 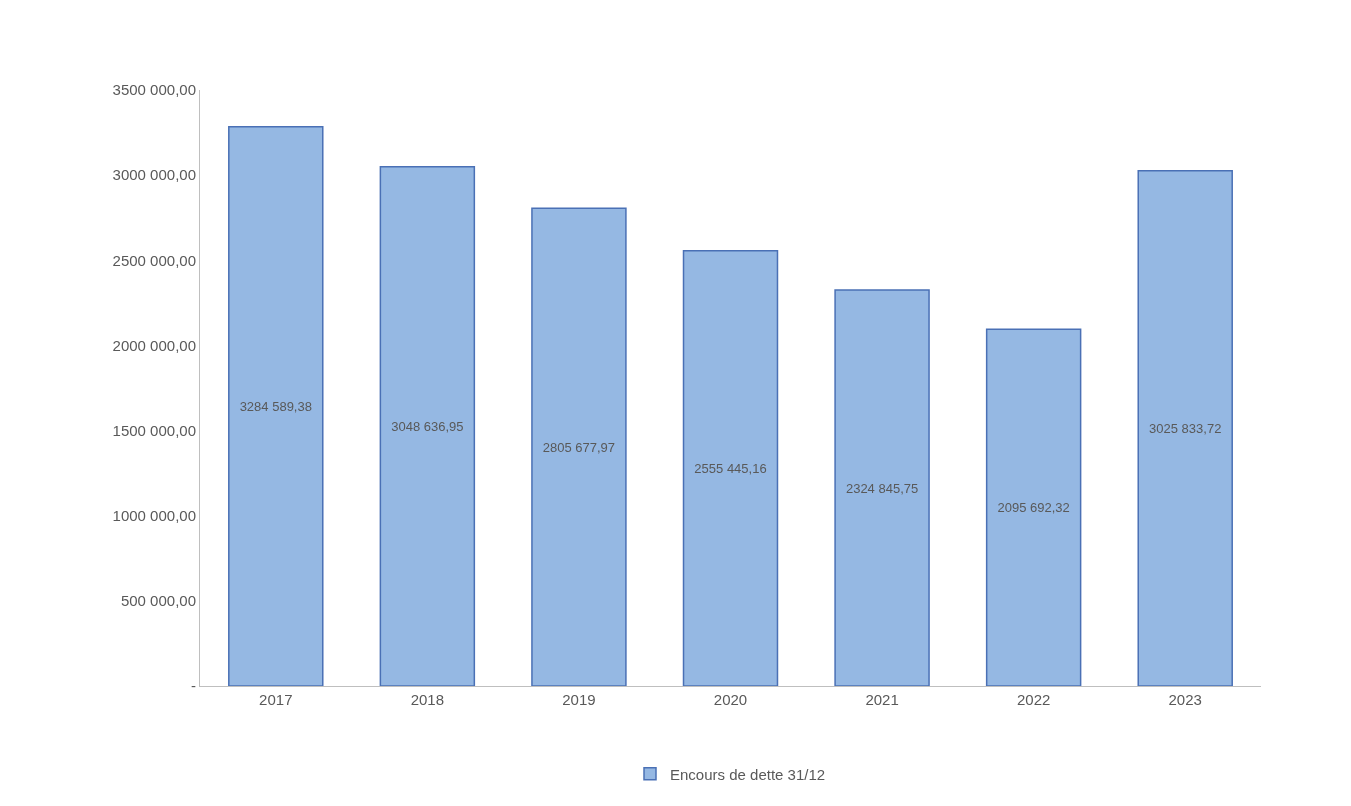 I want to click on data-label: 3284 589,38, so click(x=275, y=406).